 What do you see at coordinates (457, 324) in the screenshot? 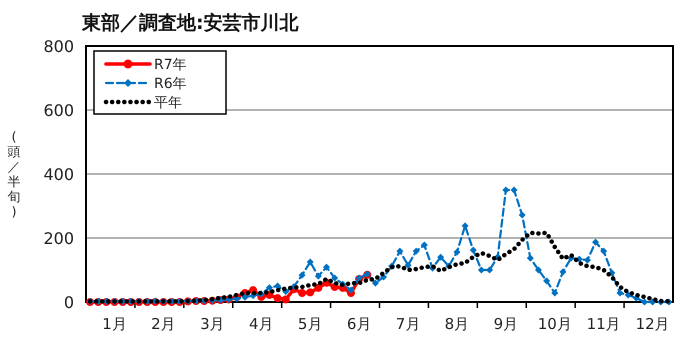
I see `x-tick-label: 8月` at bounding box center [457, 324].